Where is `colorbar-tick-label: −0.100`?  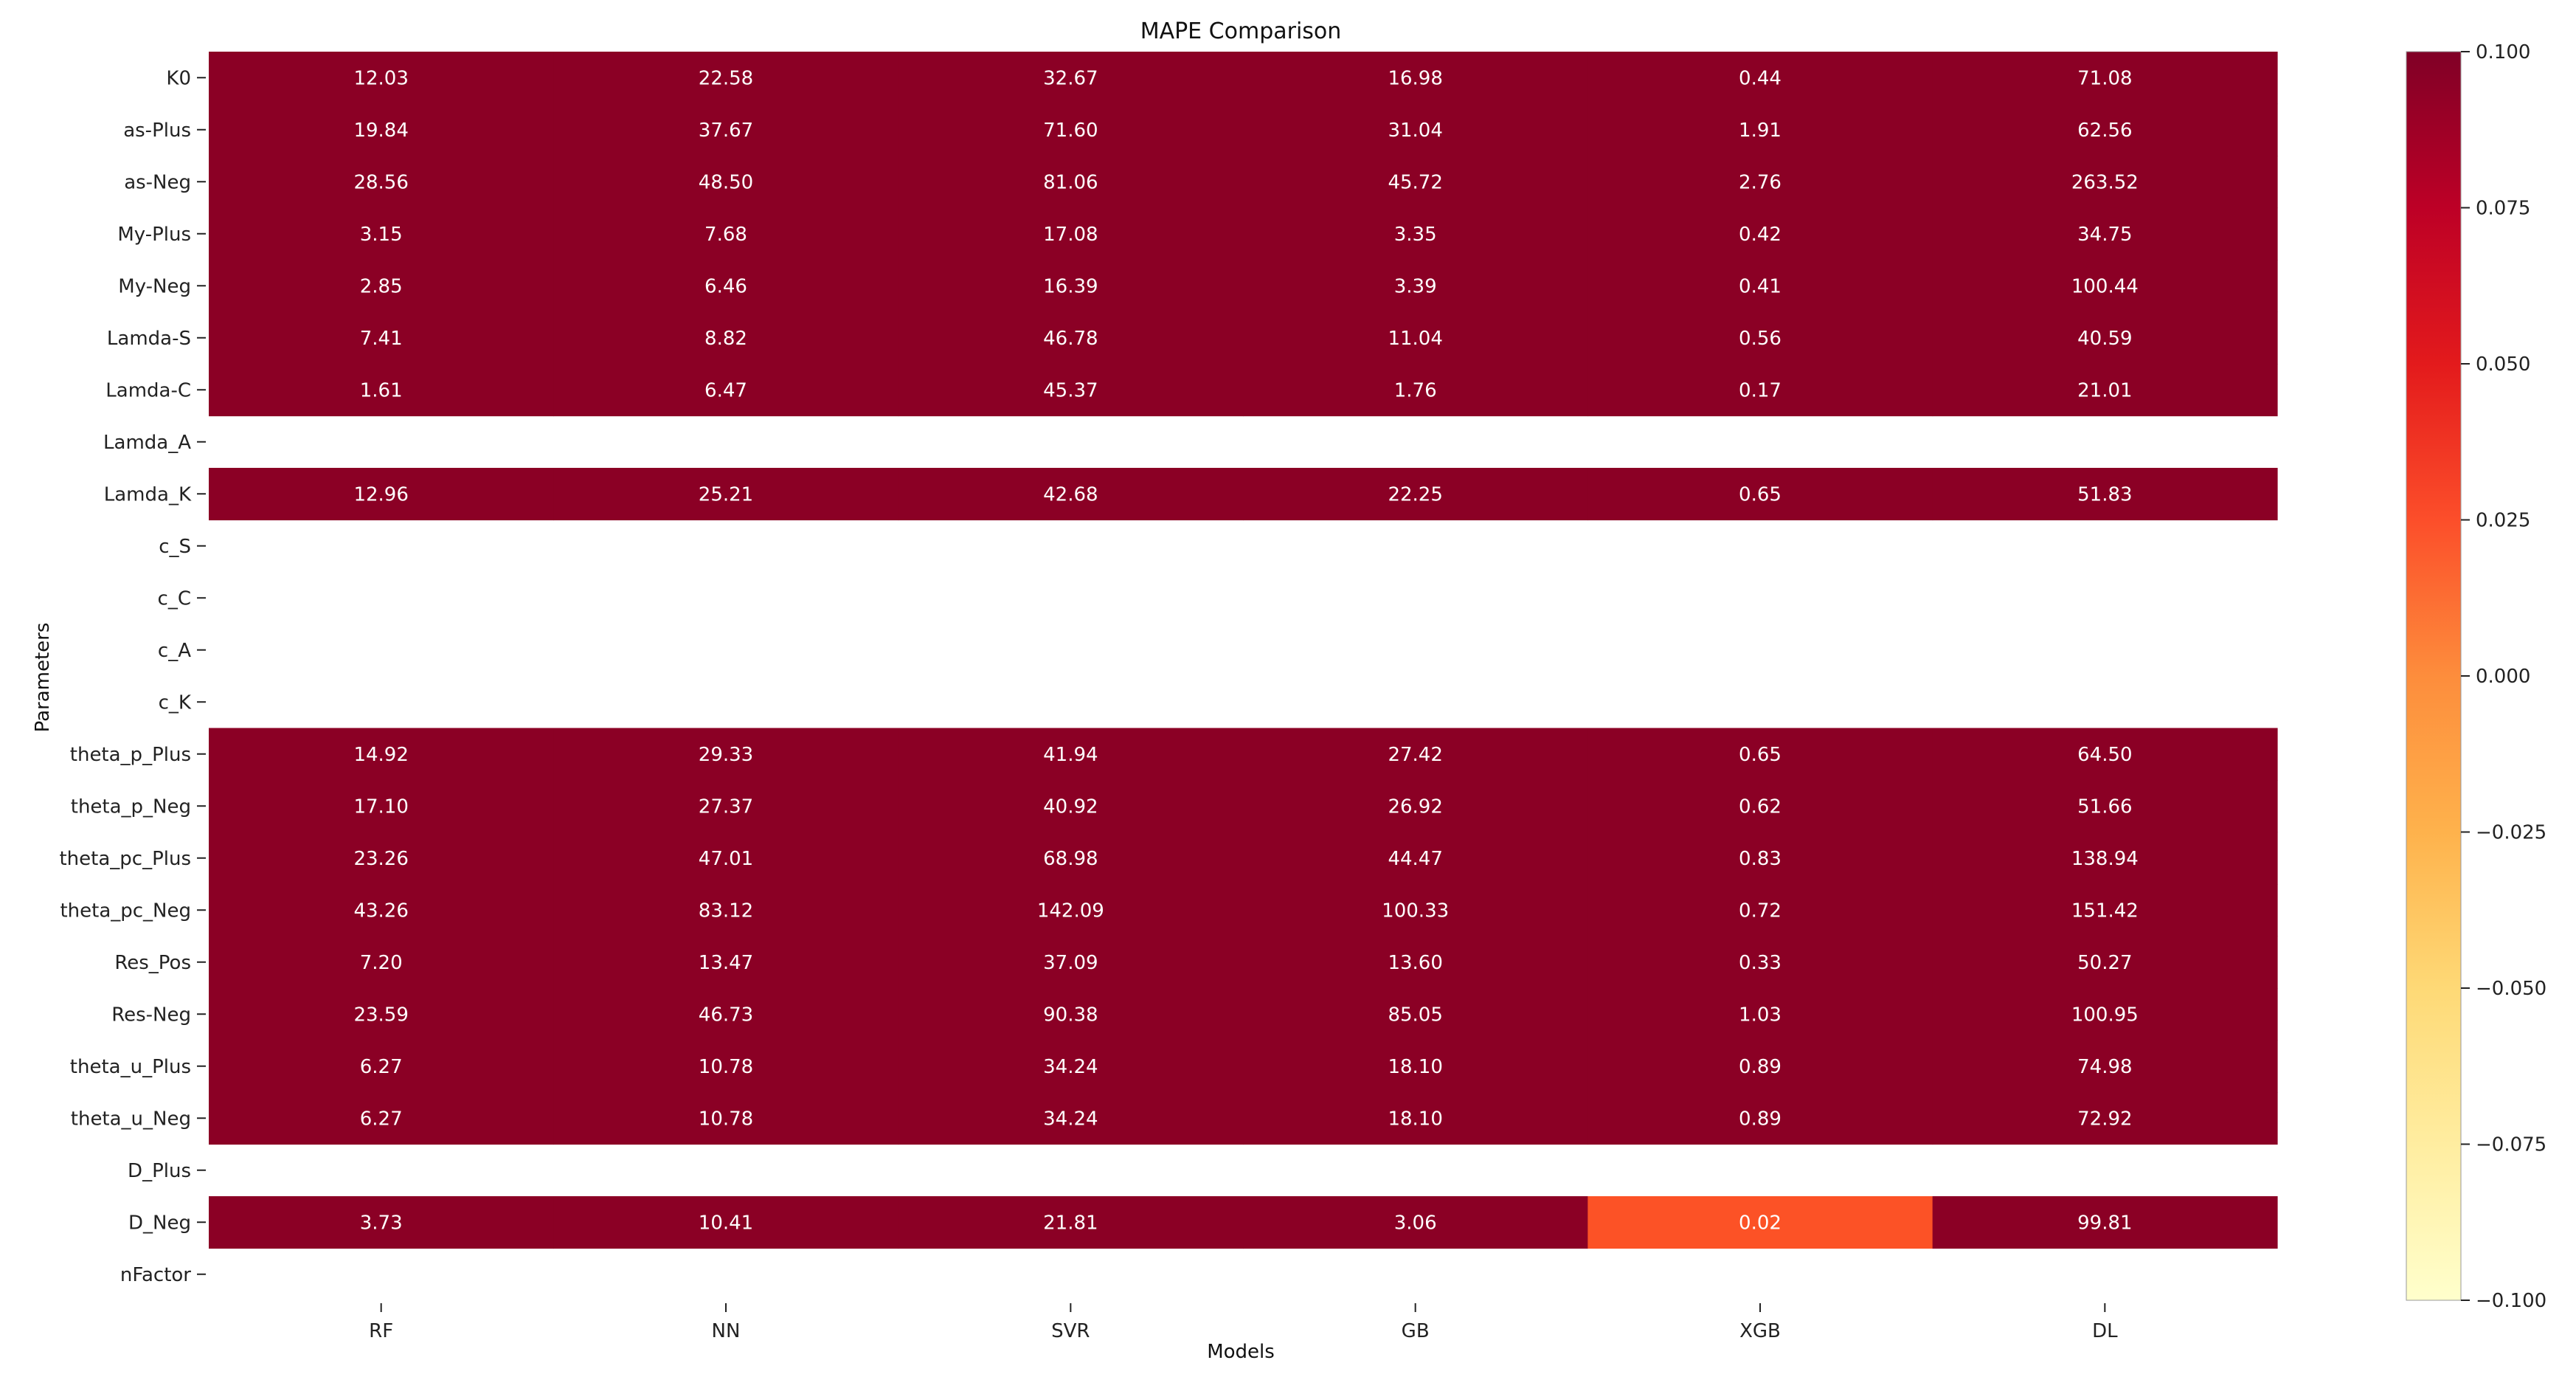
colorbar-tick-label: −0.100 is located at coordinates (2511, 1301).